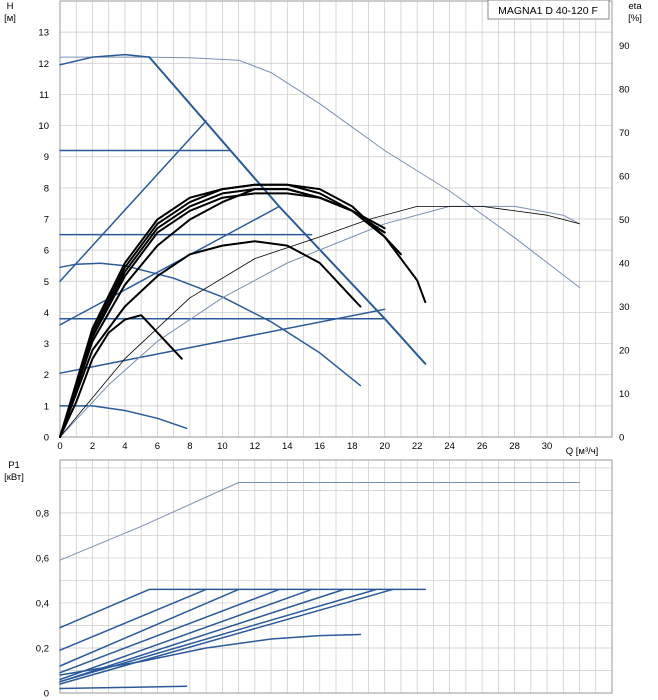  What do you see at coordinates (255, 446) in the screenshot?
I see `x-tick-label: 12` at bounding box center [255, 446].